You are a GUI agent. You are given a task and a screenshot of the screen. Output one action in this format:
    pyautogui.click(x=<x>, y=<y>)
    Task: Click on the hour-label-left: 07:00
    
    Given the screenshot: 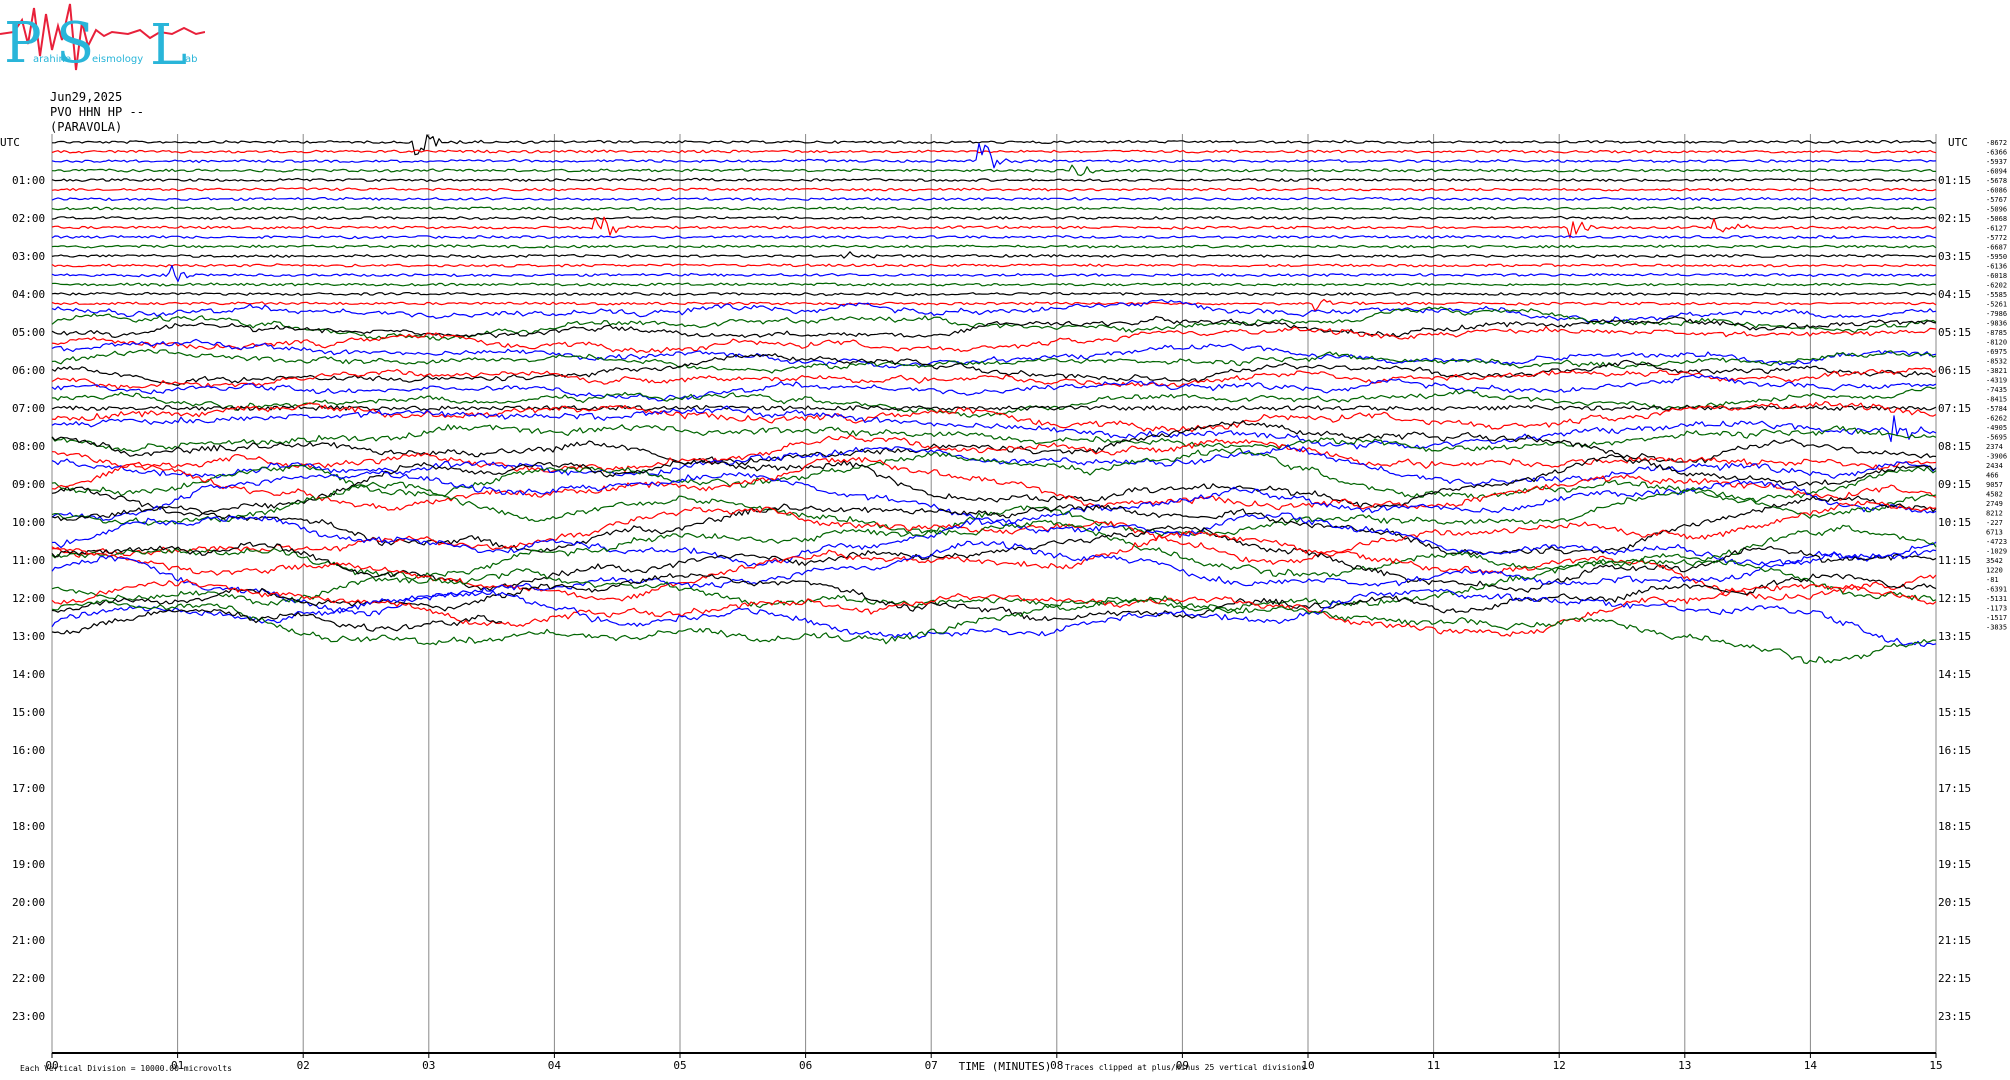 What is the action you would take?
    pyautogui.click(x=28, y=408)
    